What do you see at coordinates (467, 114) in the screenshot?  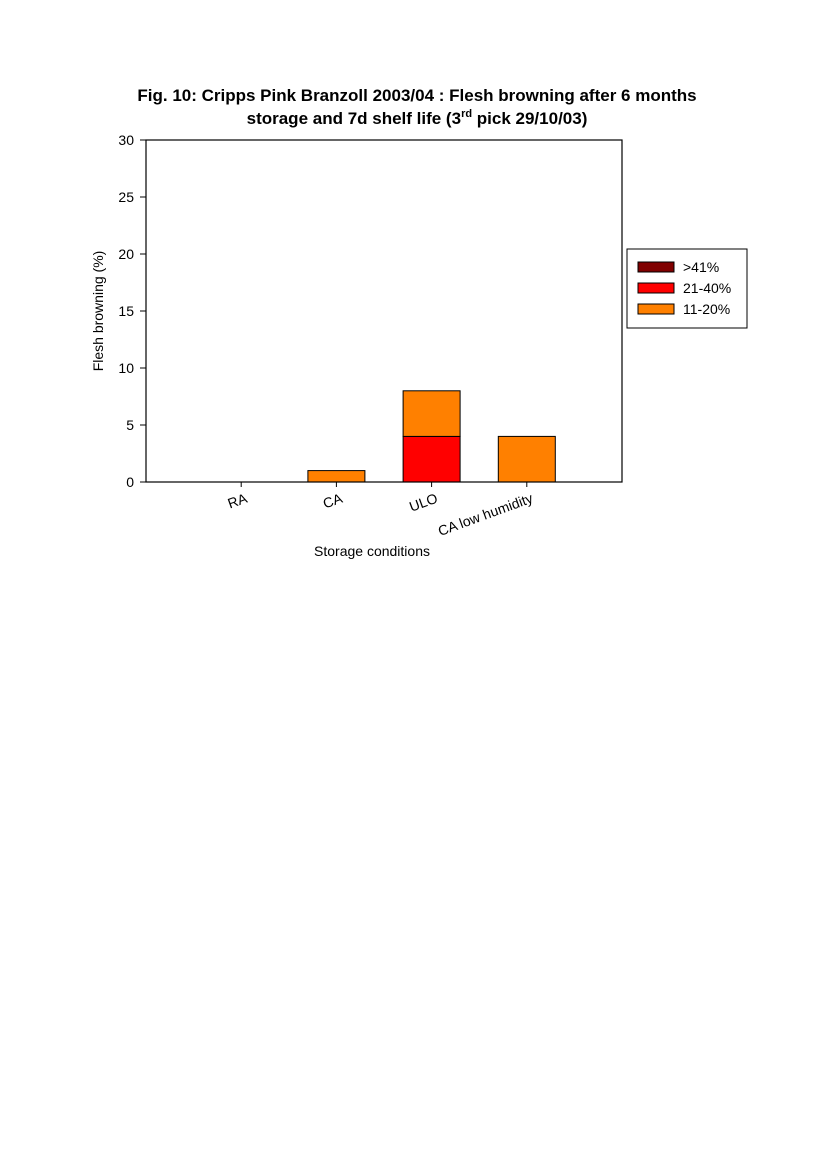 I see `chart-title-superscript: rd` at bounding box center [467, 114].